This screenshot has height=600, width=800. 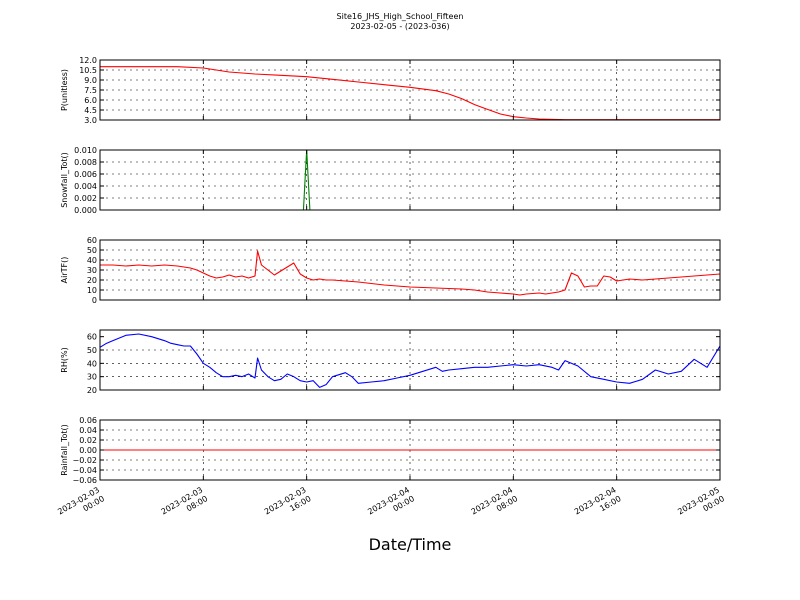 I want to click on xtick-label: 2023-02-0308:00, so click(x=185, y=505).